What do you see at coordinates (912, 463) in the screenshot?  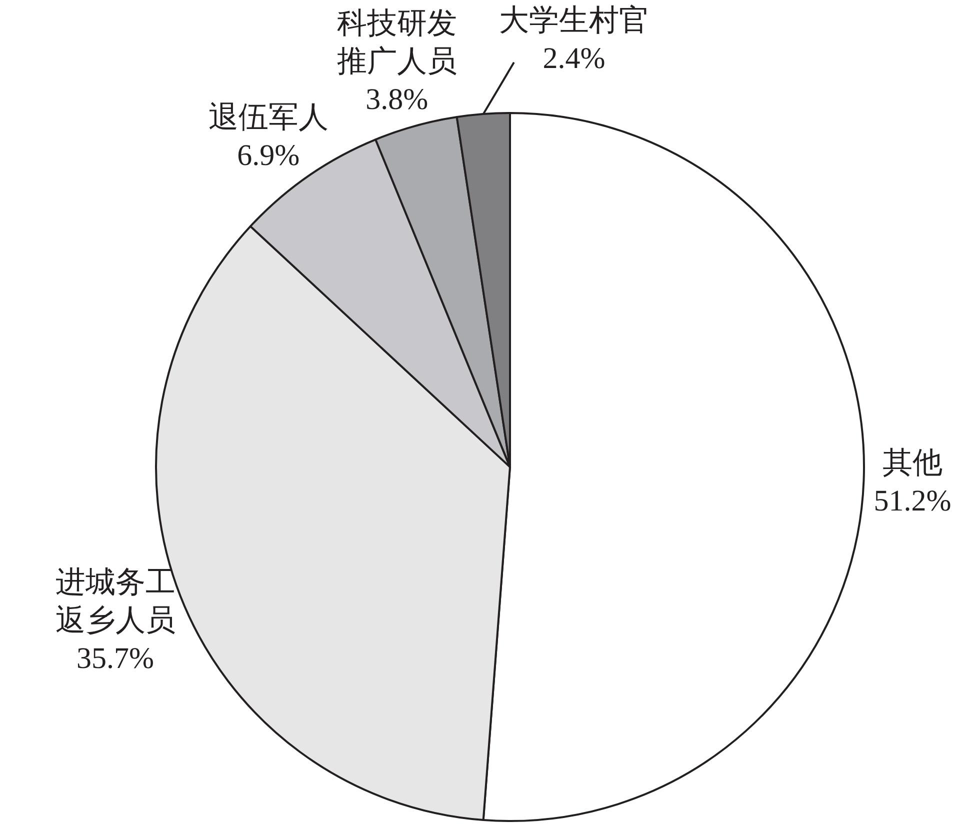 I see `slice-label: 其他` at bounding box center [912, 463].